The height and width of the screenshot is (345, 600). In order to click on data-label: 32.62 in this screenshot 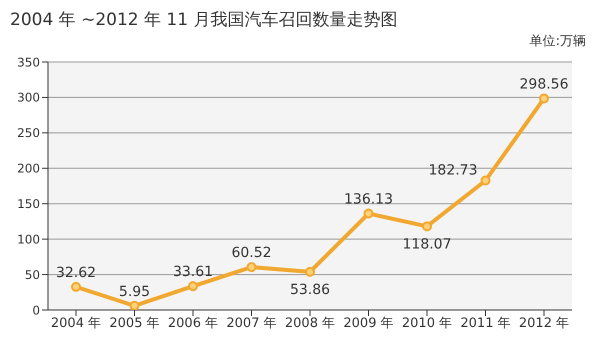, I will do `click(76, 272)`.